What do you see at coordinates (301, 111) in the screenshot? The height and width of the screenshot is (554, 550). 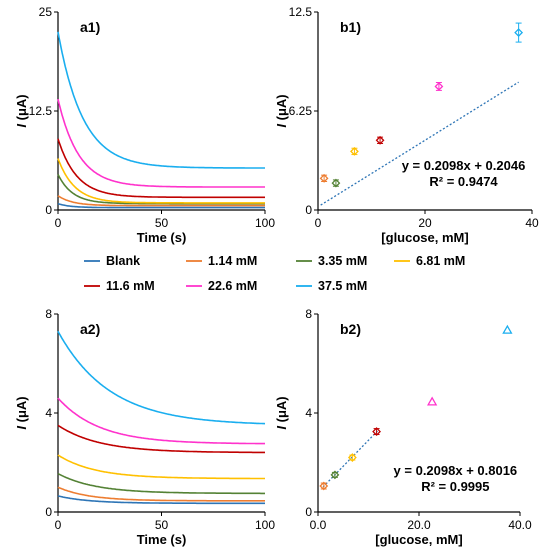 I see `y-tick-label: 6.25` at bounding box center [301, 111].